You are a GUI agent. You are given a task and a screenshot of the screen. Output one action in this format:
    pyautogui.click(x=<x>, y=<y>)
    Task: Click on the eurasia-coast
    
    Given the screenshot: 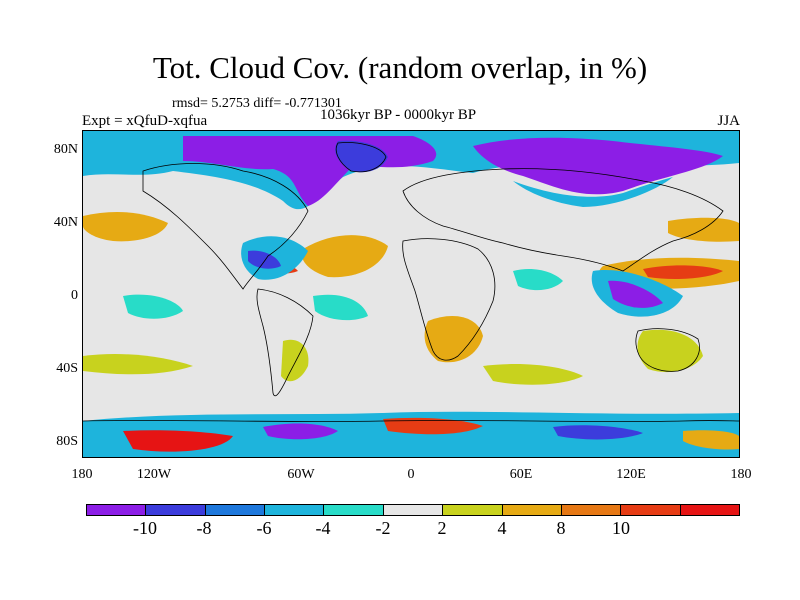 What is the action you would take?
    pyautogui.click(x=563, y=220)
    